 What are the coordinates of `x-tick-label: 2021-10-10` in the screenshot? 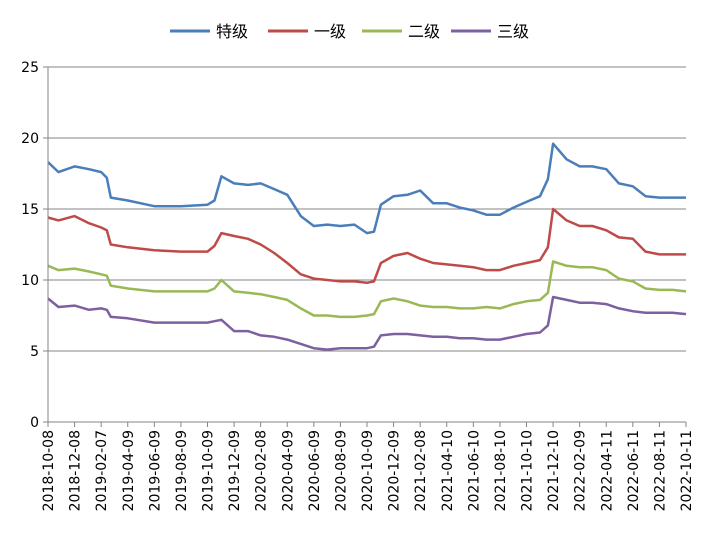 It's located at (528, 470).